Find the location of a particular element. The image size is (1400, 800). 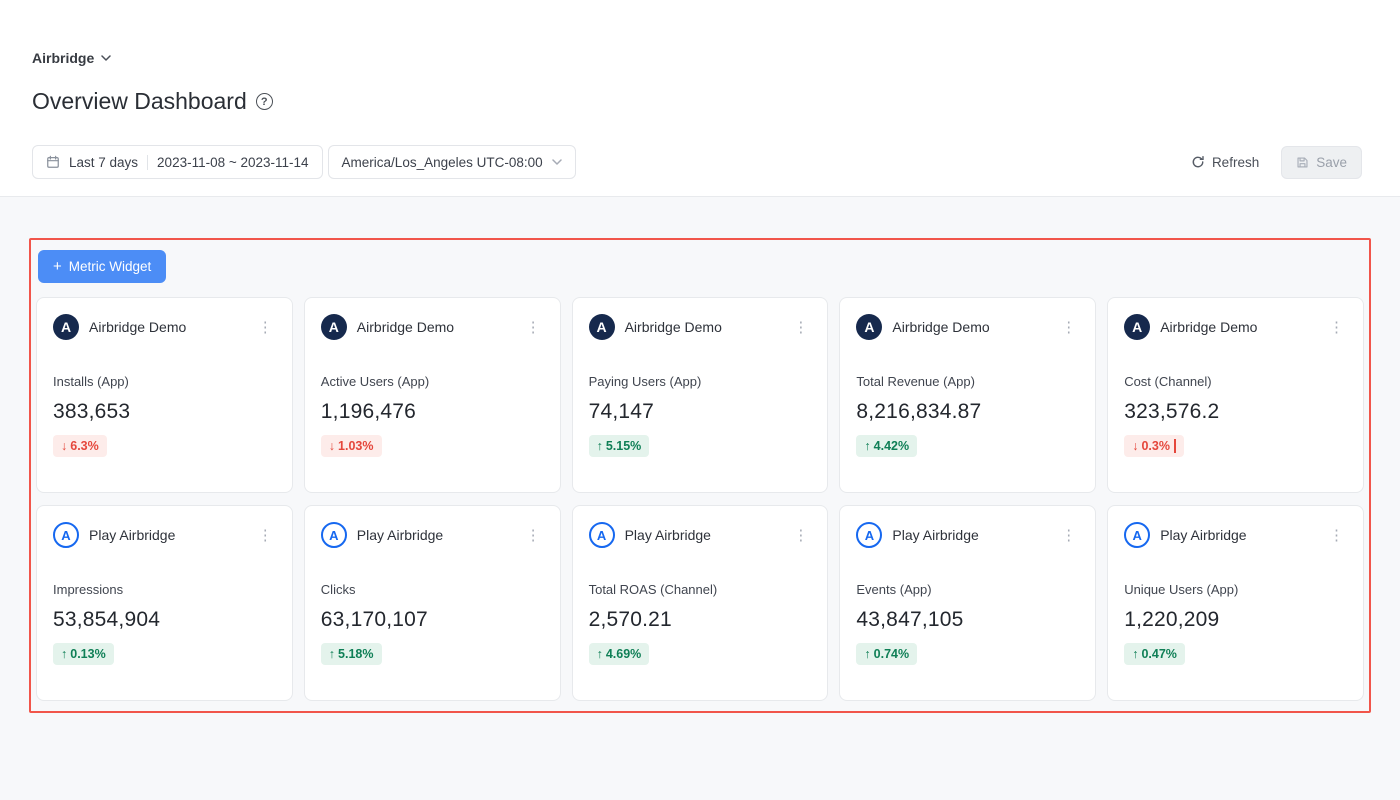

metric-value: 43,847,105 is located at coordinates (910, 619).